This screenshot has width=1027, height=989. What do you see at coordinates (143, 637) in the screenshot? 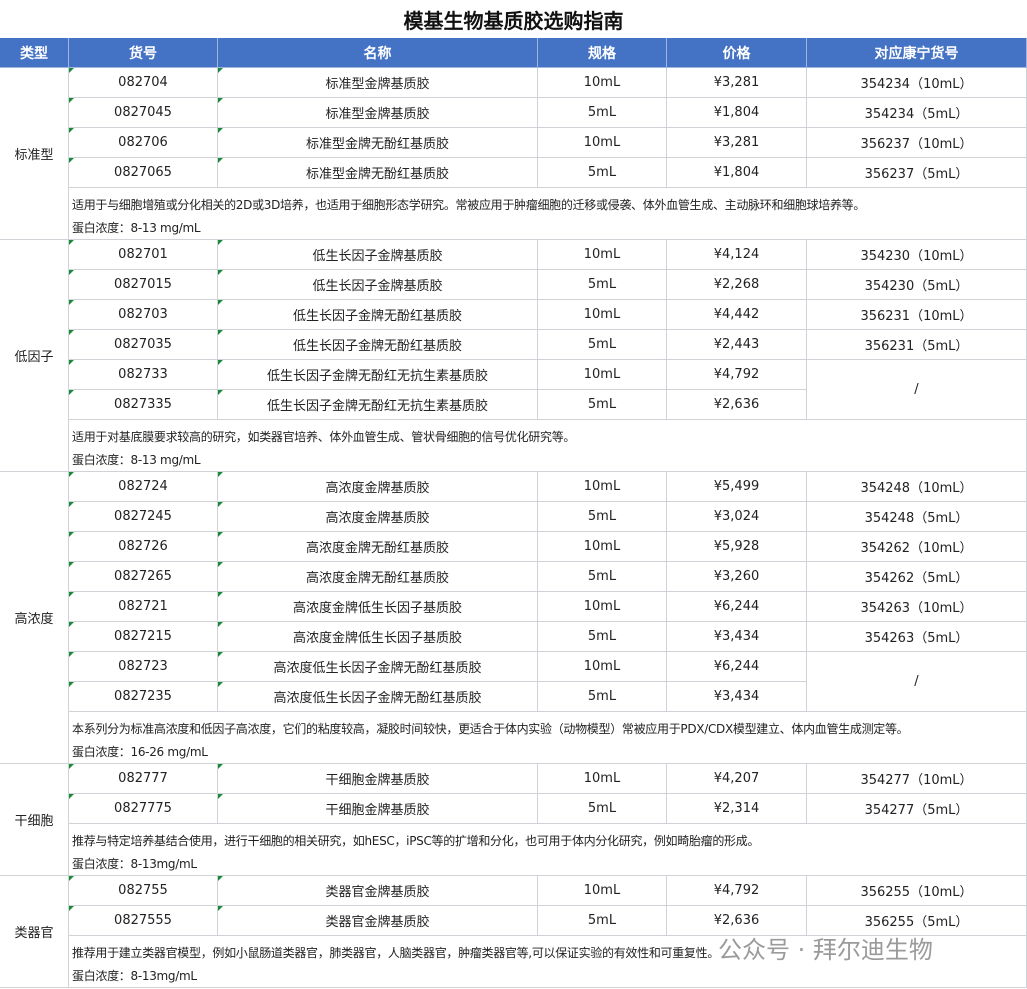
I see `code-cell: 0827215` at bounding box center [143, 637].